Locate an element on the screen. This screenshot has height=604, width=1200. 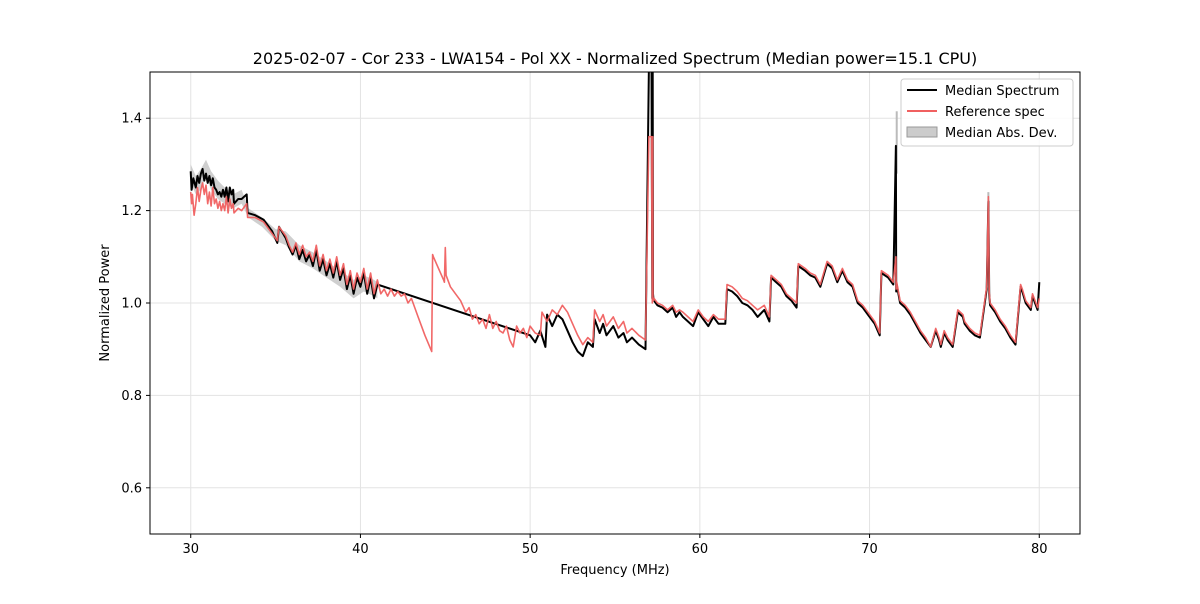
x-tick-label: 70 is located at coordinates (869, 549).